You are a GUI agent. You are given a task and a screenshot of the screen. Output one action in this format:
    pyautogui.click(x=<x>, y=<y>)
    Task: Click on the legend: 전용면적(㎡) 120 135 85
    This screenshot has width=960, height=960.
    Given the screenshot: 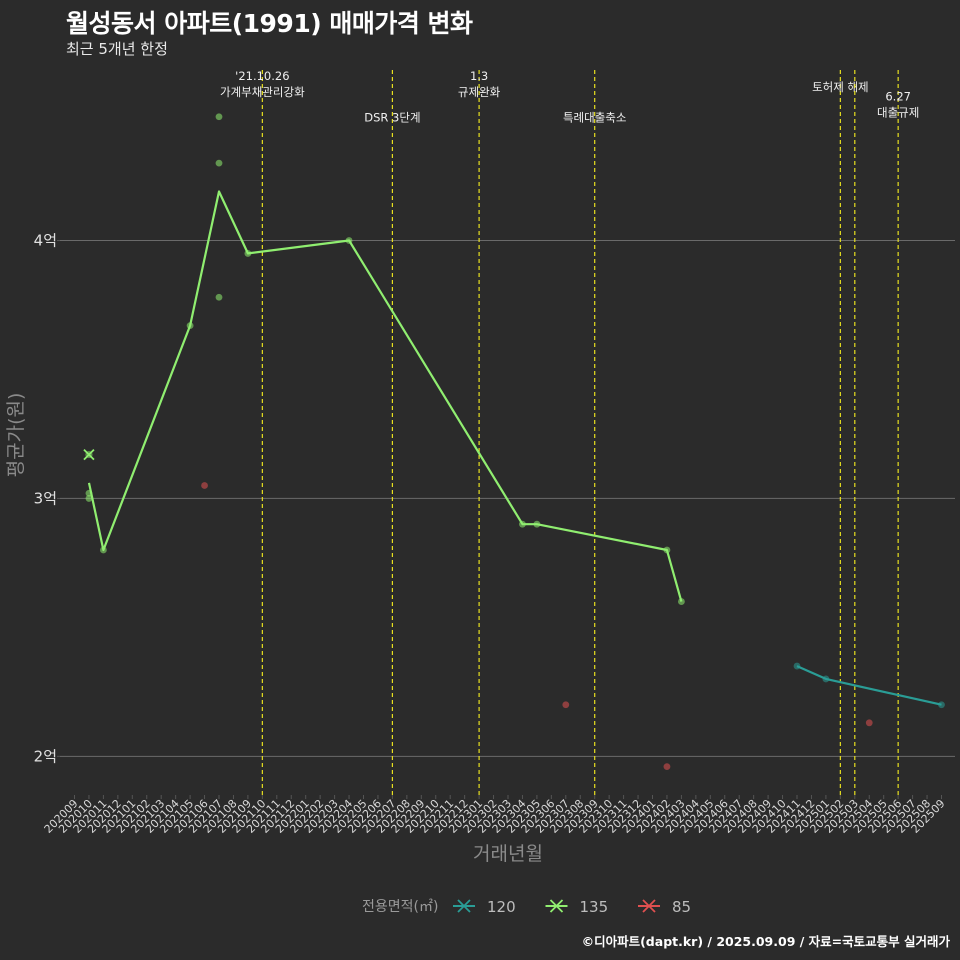 What is the action you would take?
    pyautogui.click(x=526, y=907)
    